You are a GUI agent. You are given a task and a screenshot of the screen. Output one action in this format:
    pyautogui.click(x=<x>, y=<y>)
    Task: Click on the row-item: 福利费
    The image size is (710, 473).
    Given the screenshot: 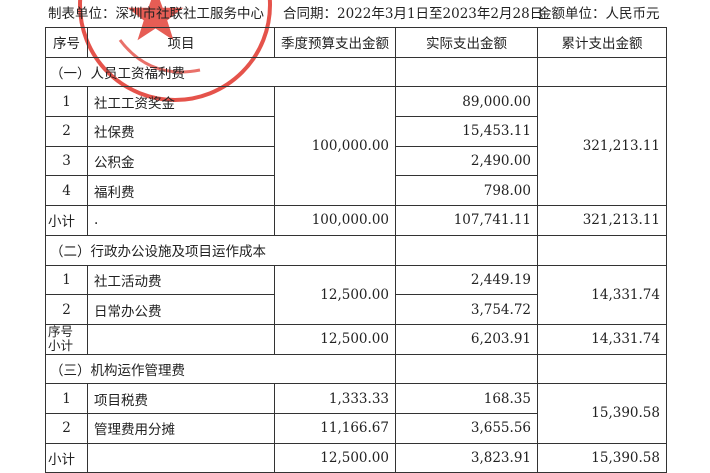 What is the action you would take?
    pyautogui.click(x=181, y=191)
    